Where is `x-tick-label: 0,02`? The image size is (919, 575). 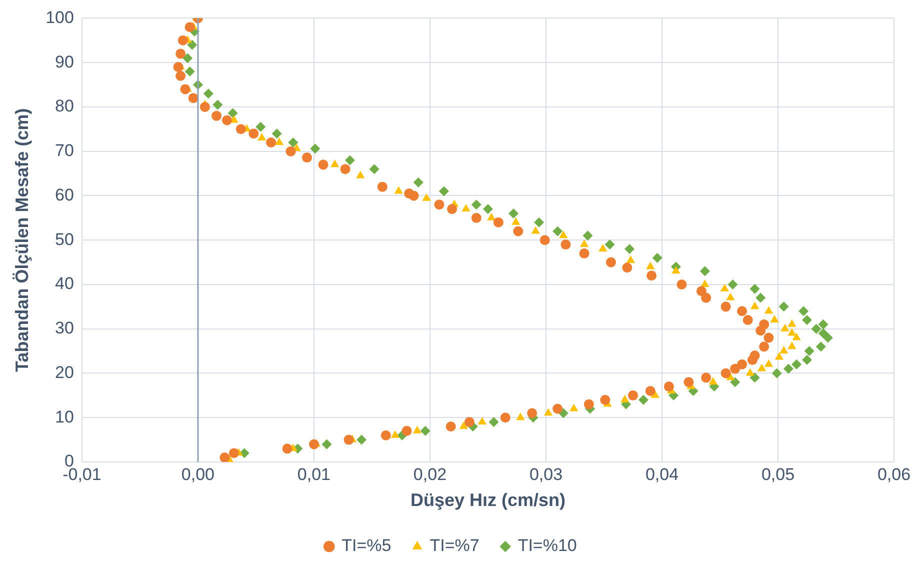
x-tick-label: 0,02 is located at coordinates (430, 474).